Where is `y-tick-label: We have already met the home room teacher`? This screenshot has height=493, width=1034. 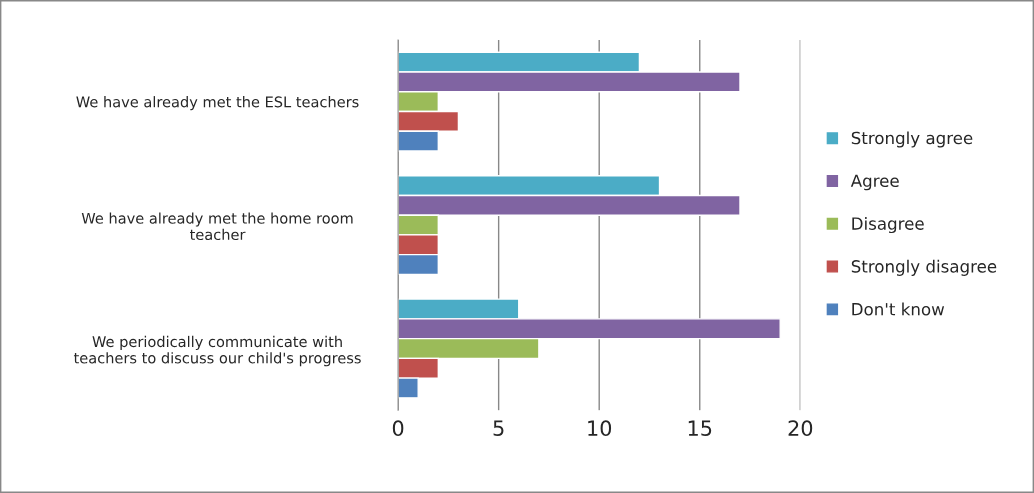
y-tick-label: We have already met the home room teacher is located at coordinates (217, 226).